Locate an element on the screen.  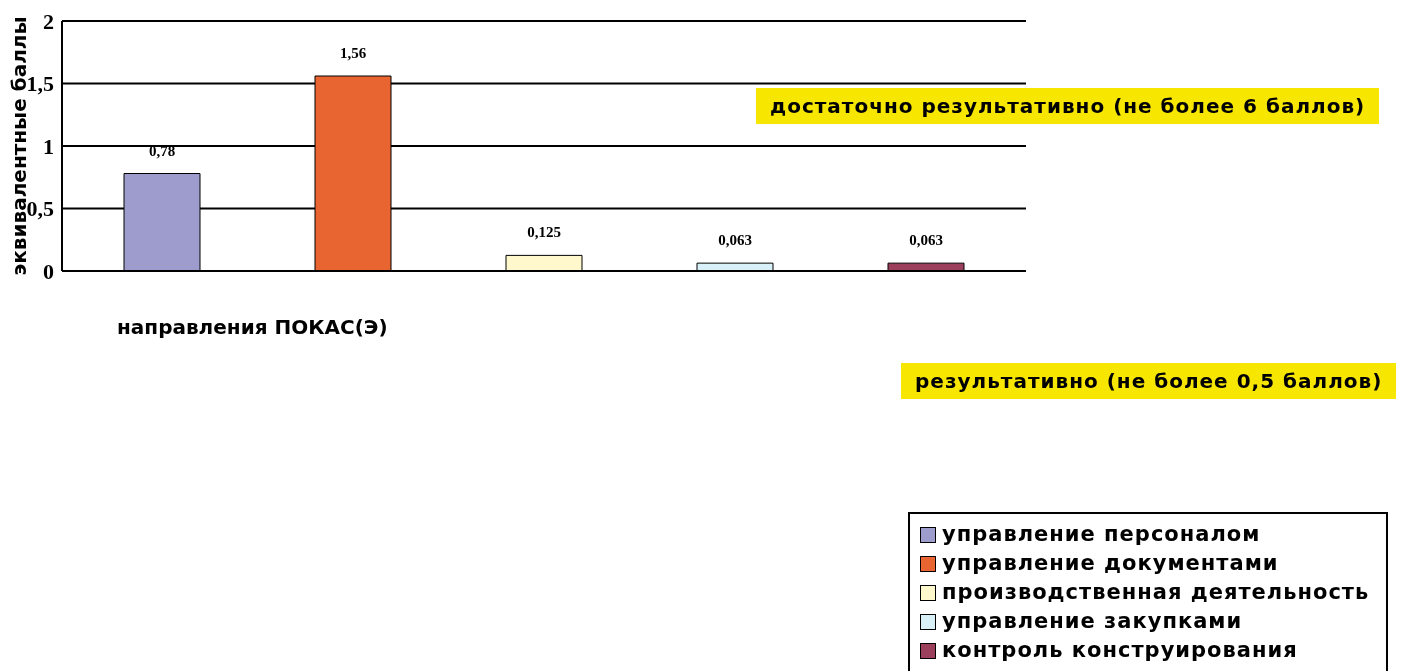
data-label: 1,56 is located at coordinates (353, 53).